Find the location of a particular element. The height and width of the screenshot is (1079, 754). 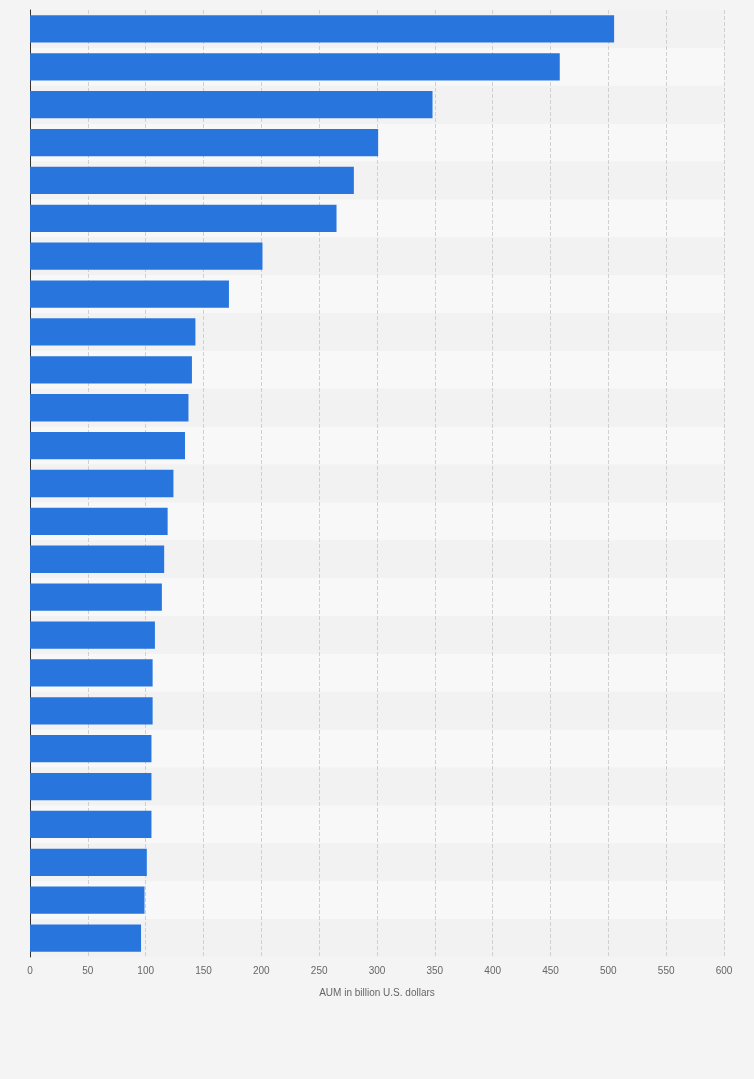

x-tick-label: 350 is located at coordinates (435, 970).